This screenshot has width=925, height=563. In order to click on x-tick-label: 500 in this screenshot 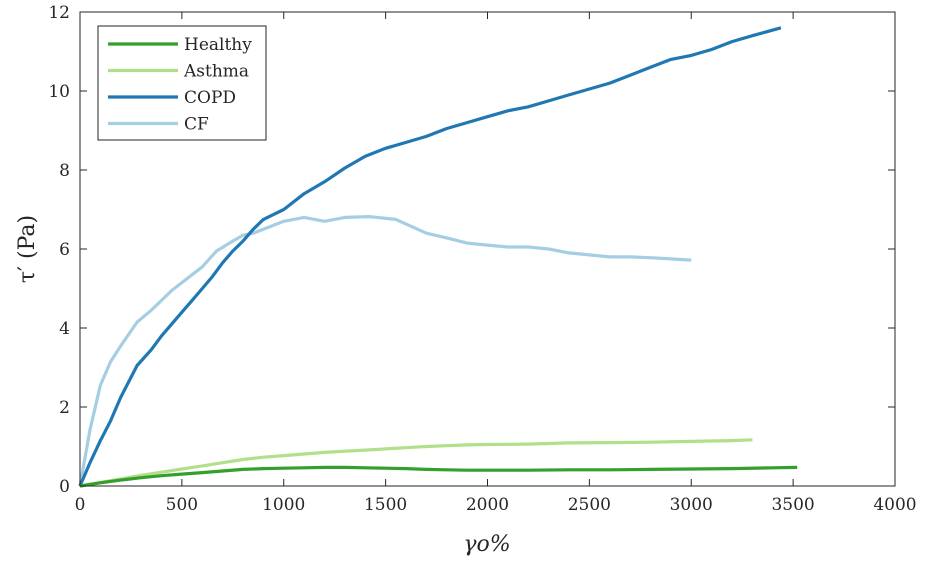, I will do `click(182, 505)`.